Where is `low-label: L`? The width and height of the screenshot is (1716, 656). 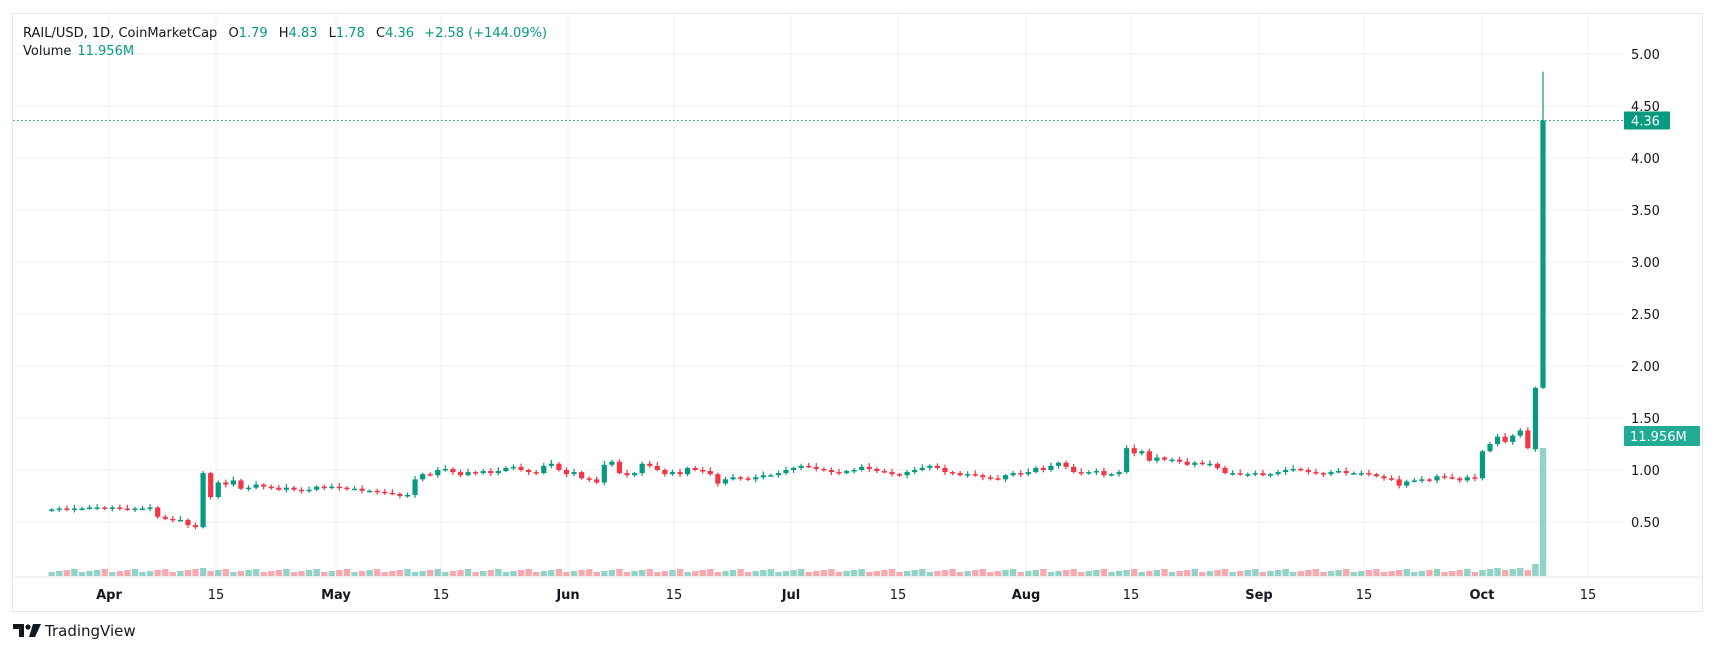
low-label: L is located at coordinates (332, 33).